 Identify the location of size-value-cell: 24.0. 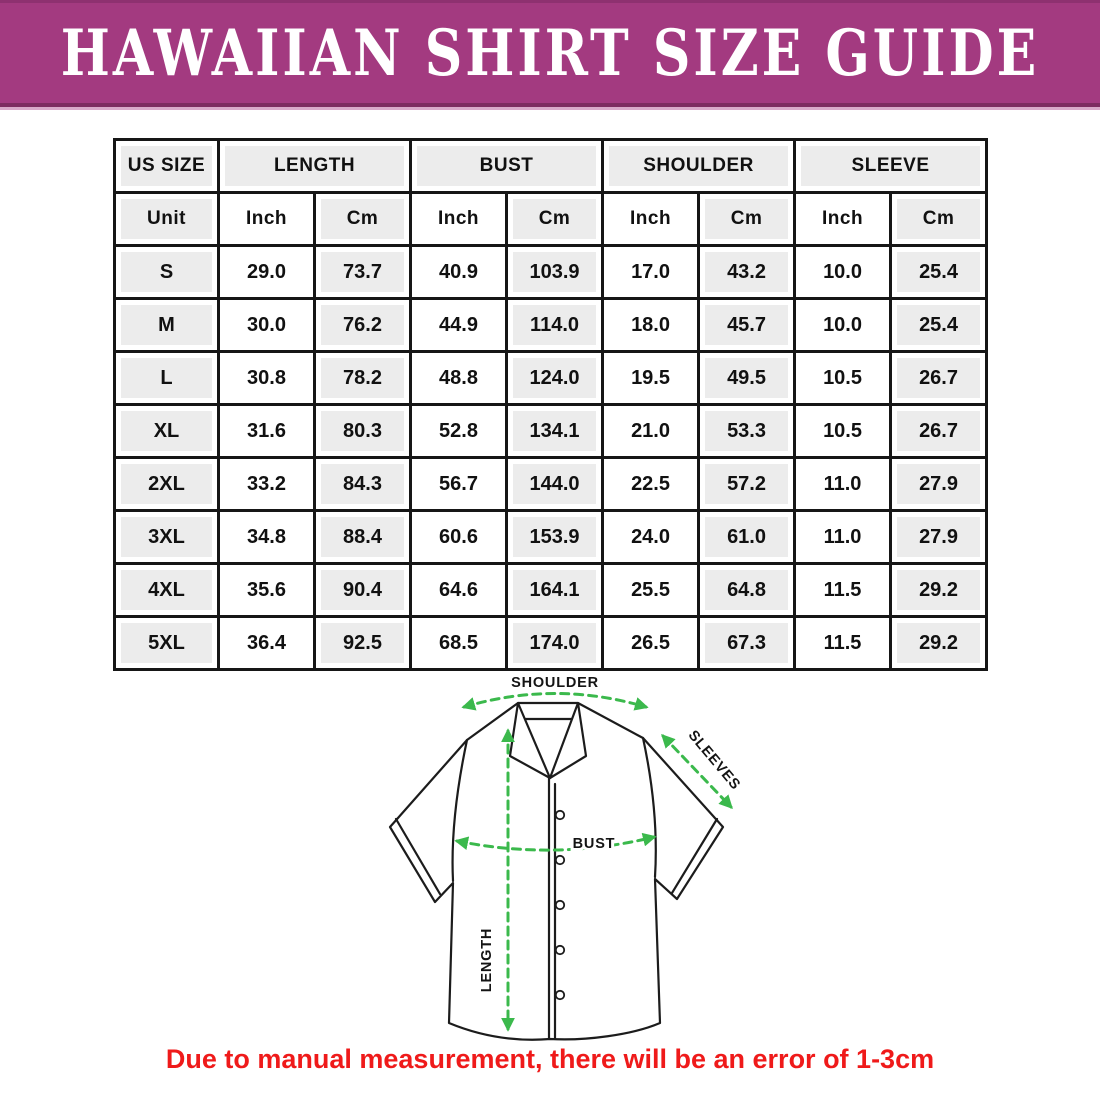
(651, 537).